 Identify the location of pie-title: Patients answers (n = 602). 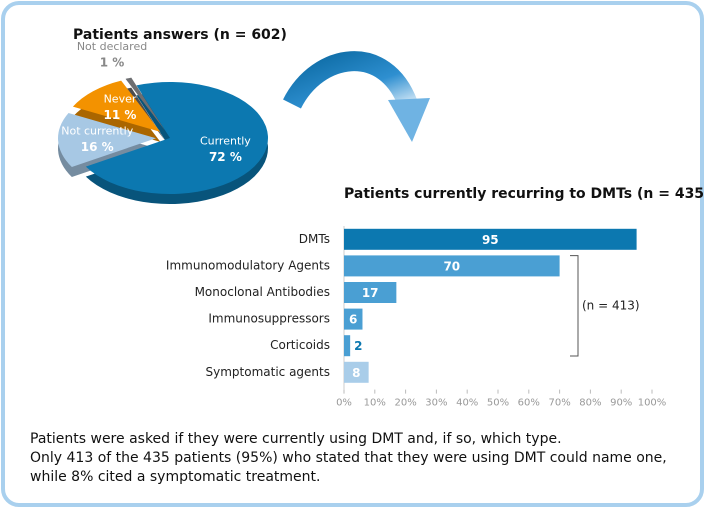
(180, 35).